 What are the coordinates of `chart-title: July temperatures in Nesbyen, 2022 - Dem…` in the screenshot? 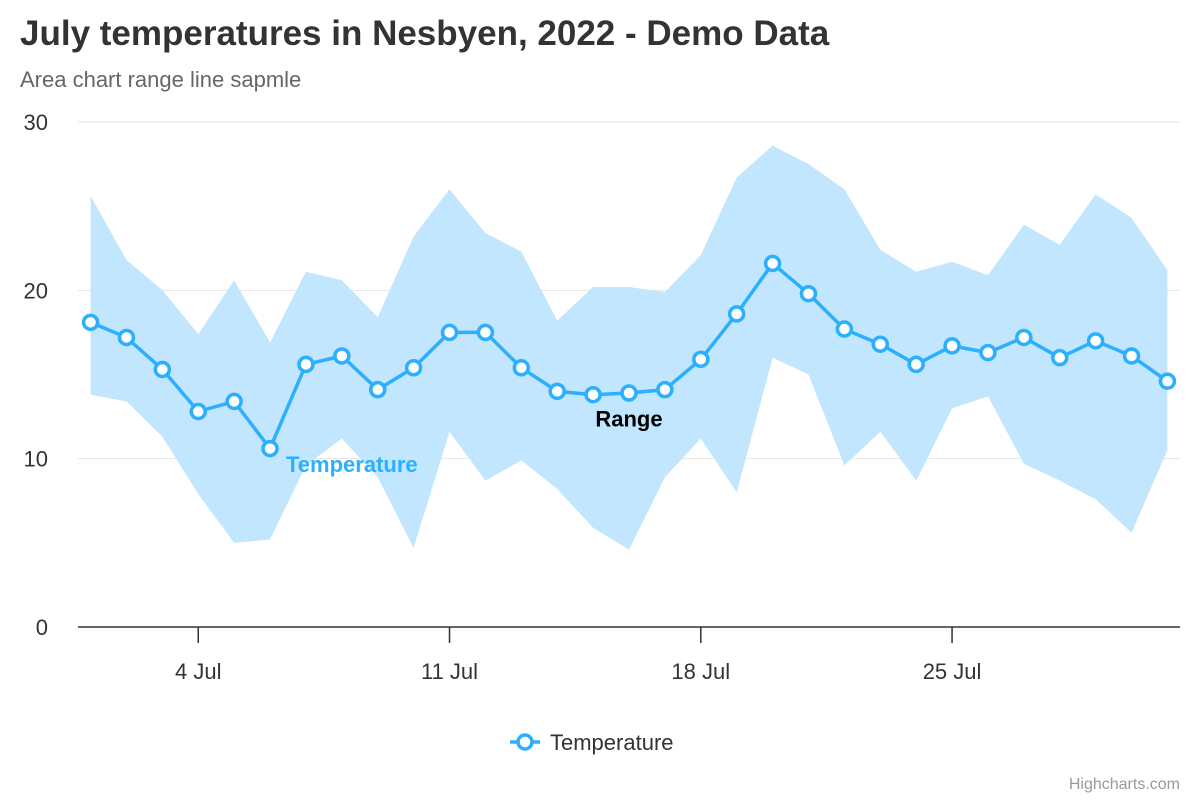 It's located at (425, 33).